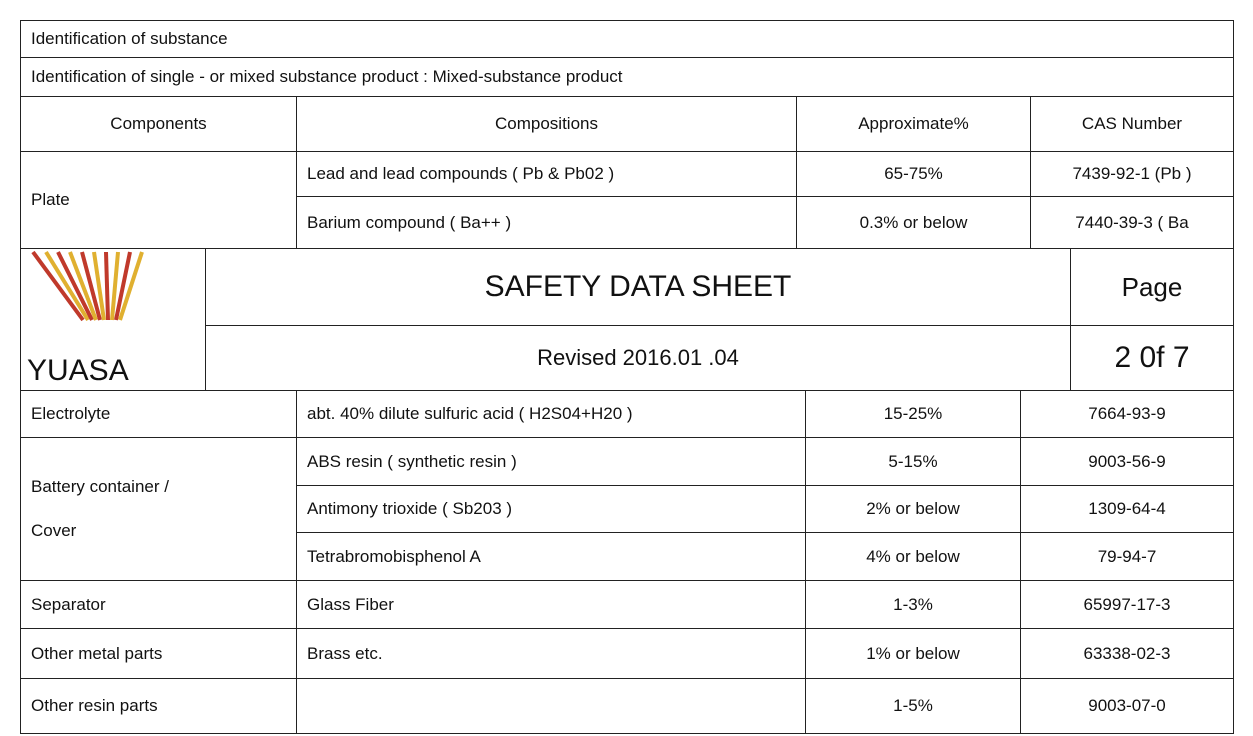 The height and width of the screenshot is (736, 1253). I want to click on approximate: 65-75%, so click(913, 174).